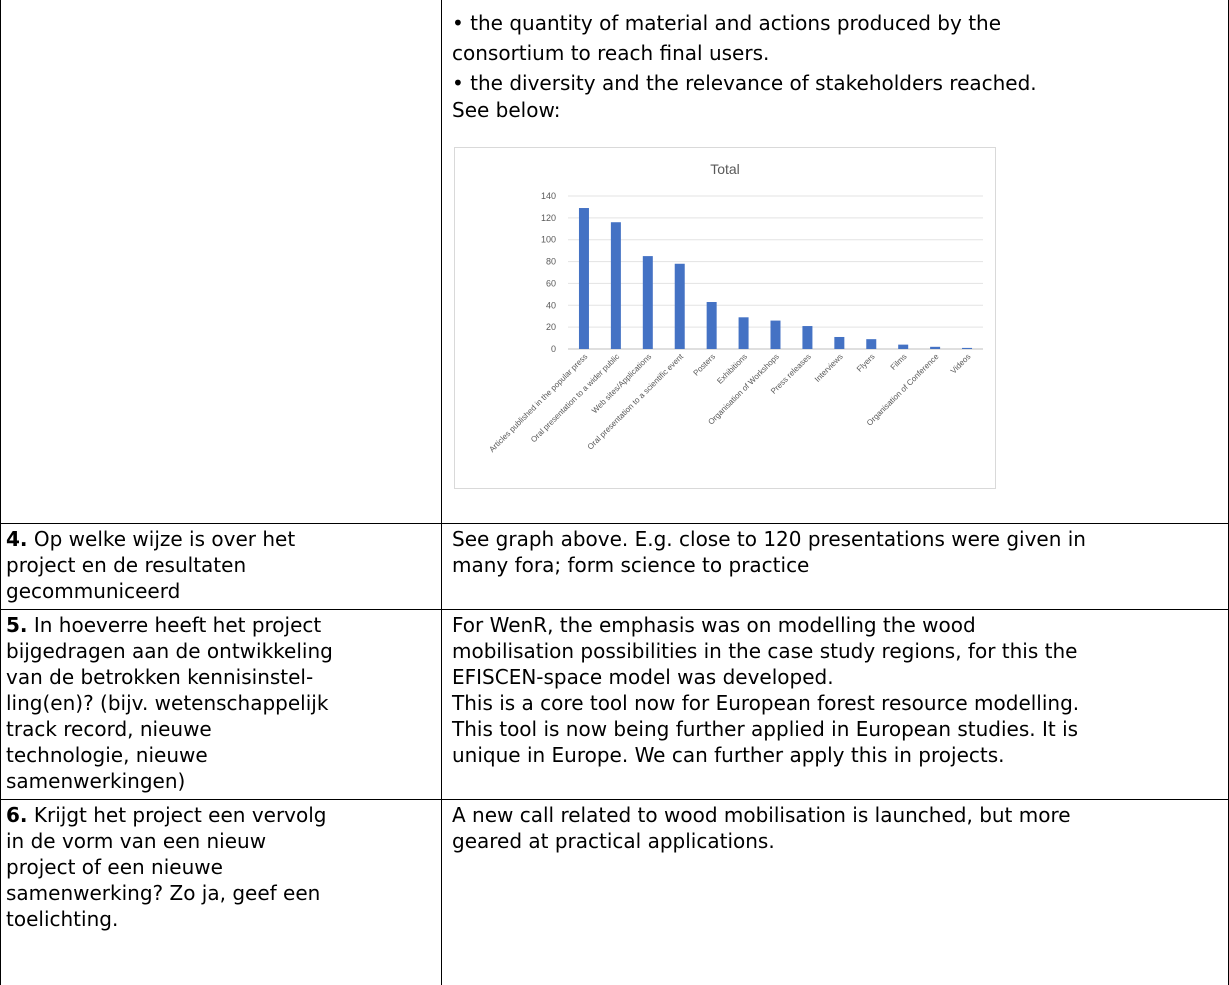  I want to click on answer-line: EFISCEN-space model was developed., so click(643, 677).